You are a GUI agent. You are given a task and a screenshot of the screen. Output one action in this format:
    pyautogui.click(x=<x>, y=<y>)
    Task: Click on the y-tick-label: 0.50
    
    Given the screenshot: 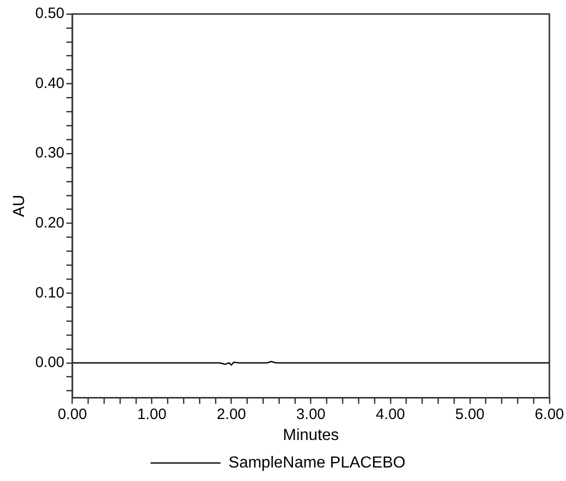 What is the action you would take?
    pyautogui.click(x=49, y=13)
    